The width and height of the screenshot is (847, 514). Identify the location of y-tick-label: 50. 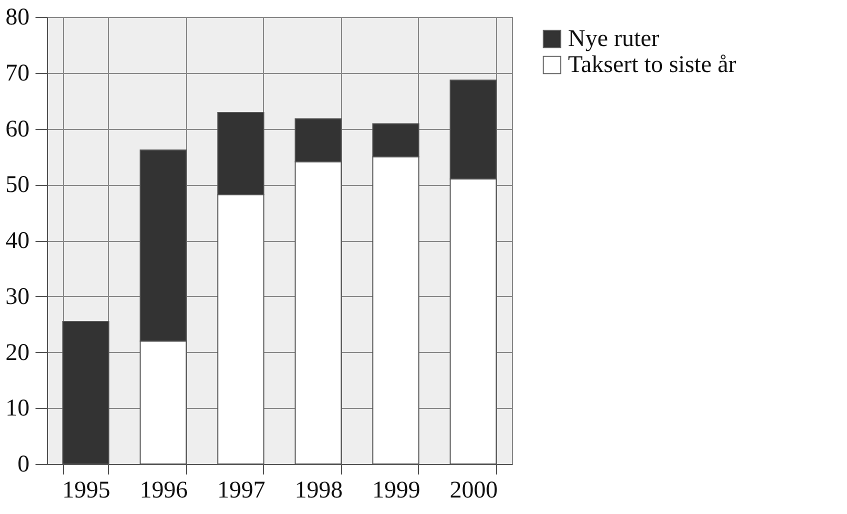
(18, 185).